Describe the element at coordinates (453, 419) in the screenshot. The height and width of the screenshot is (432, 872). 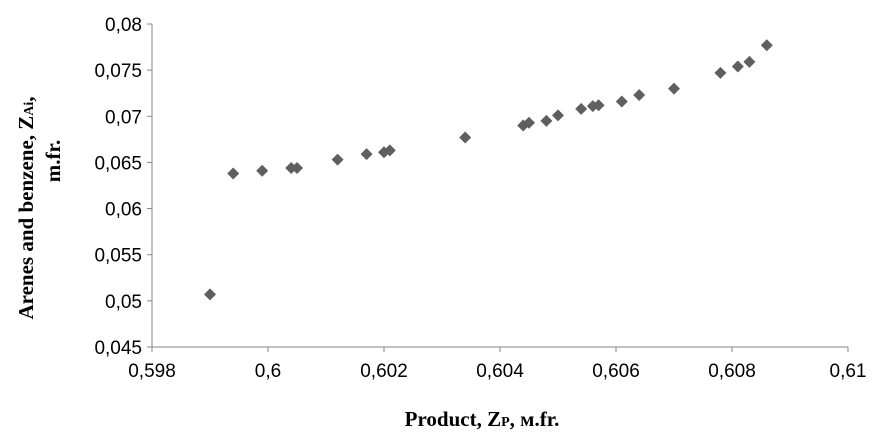
I see `x-axis-title-main: Product, Z` at that location.